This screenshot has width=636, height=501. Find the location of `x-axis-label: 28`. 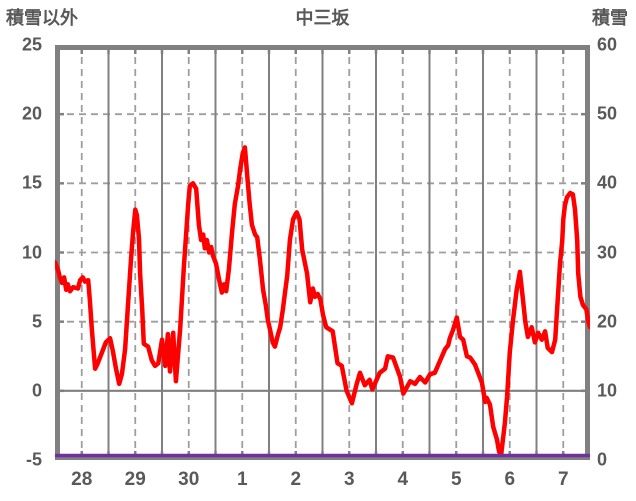

x-axis-label: 28 is located at coordinates (82, 479).